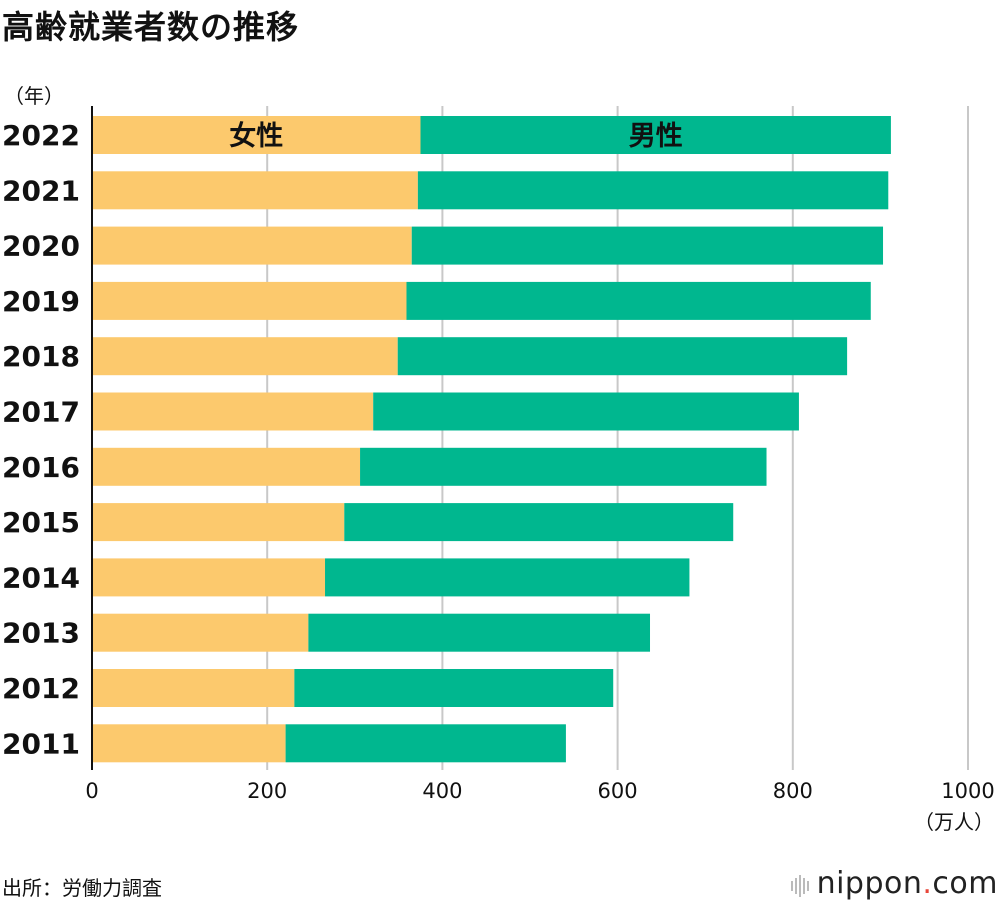 This screenshot has width=1000, height=910. Describe the element at coordinates (793, 791) in the screenshot. I see `x-tick-label-800: 800` at that location.